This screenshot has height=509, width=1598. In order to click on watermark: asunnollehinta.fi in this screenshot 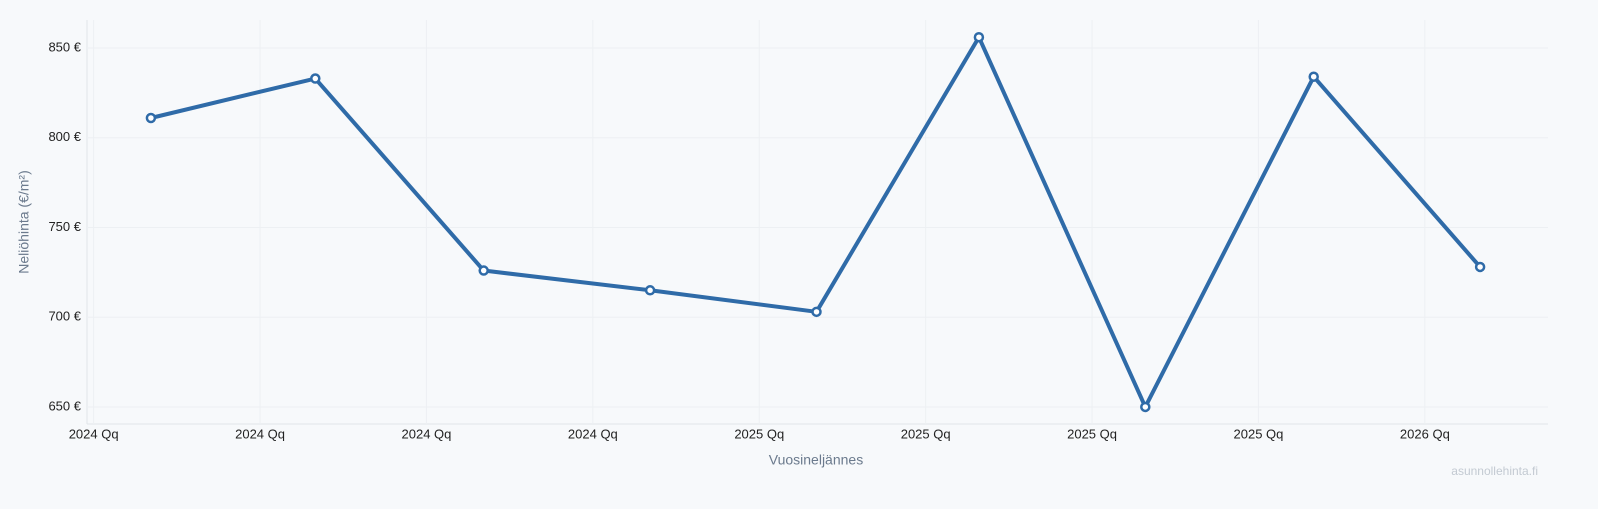, I will do `click(1494, 471)`.